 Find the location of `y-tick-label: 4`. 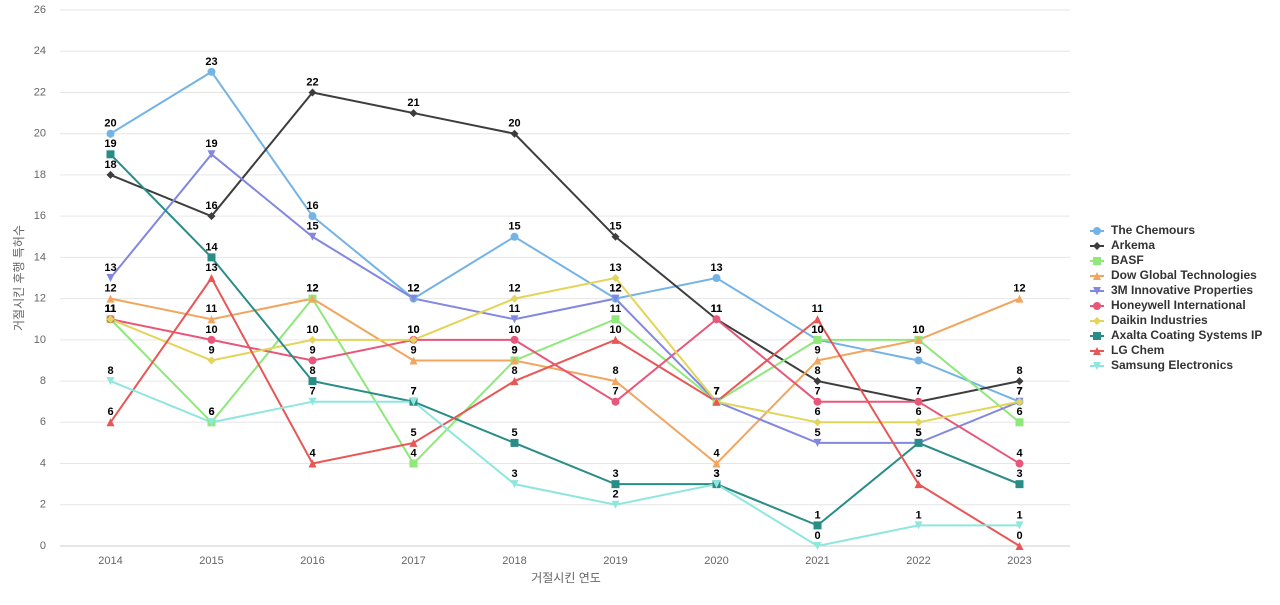

y-tick-label: 4 is located at coordinates (43, 463).